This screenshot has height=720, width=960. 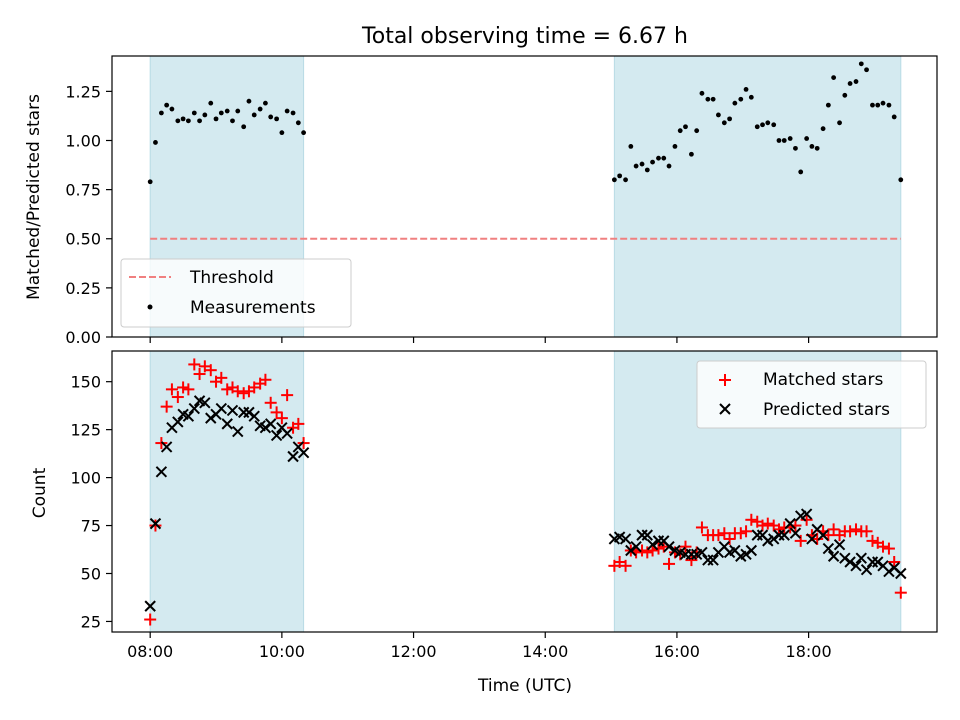 I want to click on bottom-x-tick-label: 16:00, so click(x=677, y=651).